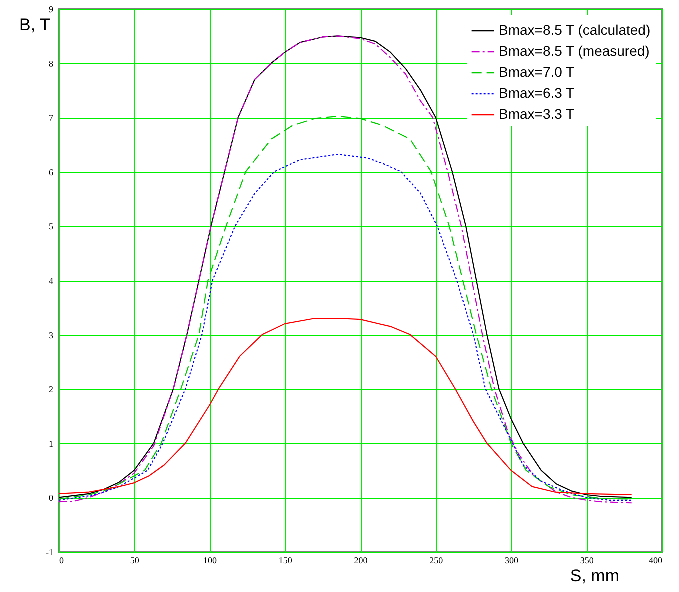 This screenshot has width=679, height=592. I want to click on x-tick-label: 350, so click(587, 561).